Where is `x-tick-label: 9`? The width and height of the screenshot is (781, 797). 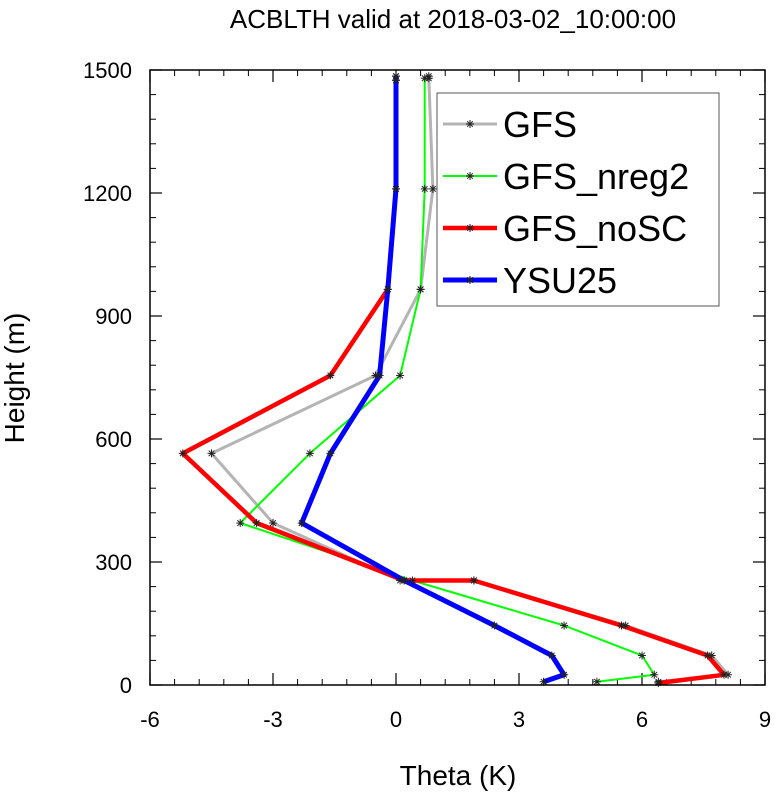 x-tick-label: 9 is located at coordinates (765, 719).